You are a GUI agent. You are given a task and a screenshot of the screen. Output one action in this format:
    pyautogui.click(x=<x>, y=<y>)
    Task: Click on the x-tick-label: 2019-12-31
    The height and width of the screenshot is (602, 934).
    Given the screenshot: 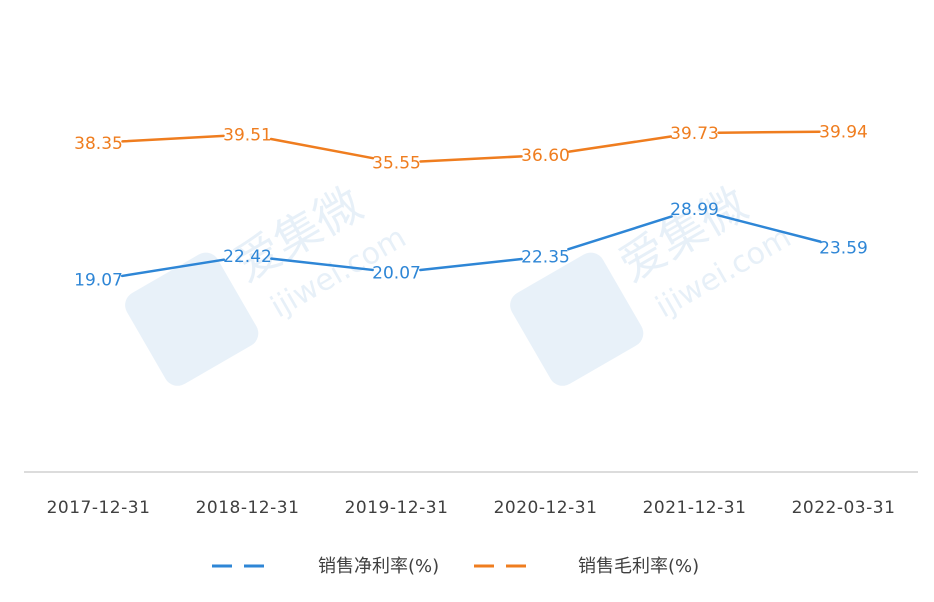 What is the action you would take?
    pyautogui.click(x=397, y=508)
    